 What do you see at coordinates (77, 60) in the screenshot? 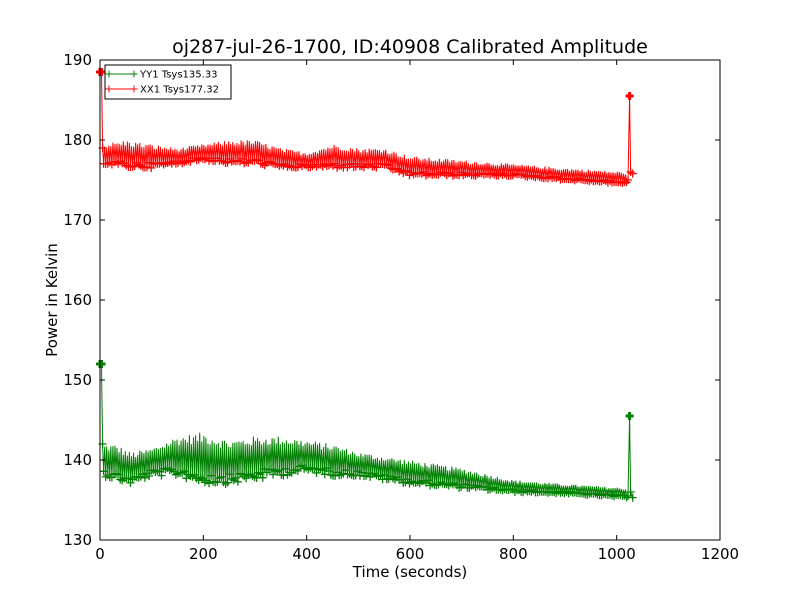
I see `y-tick-label: 190` at bounding box center [77, 60].